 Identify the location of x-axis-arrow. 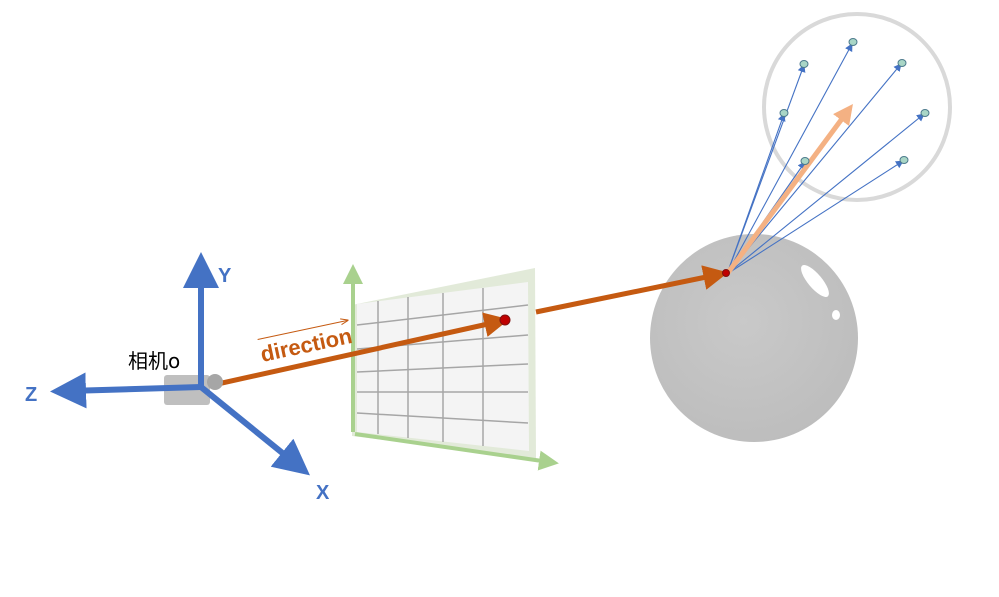
(254, 430).